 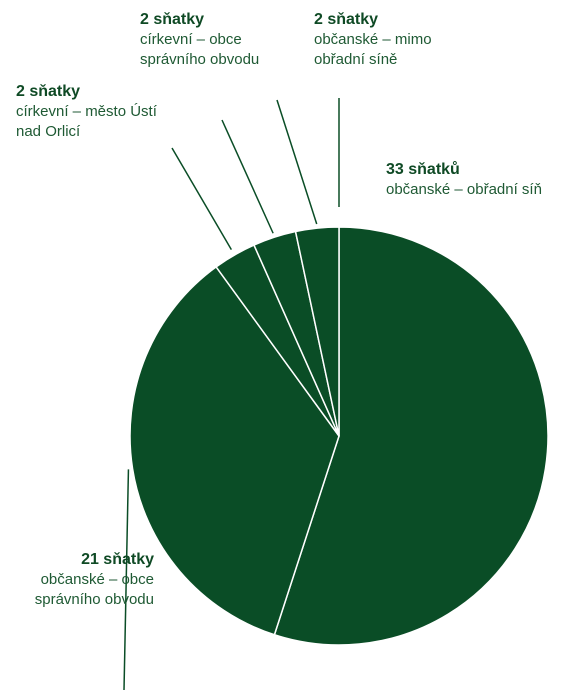 I want to click on slice-1-desc: občanské – obce správního obvodu, so click(x=77, y=590).